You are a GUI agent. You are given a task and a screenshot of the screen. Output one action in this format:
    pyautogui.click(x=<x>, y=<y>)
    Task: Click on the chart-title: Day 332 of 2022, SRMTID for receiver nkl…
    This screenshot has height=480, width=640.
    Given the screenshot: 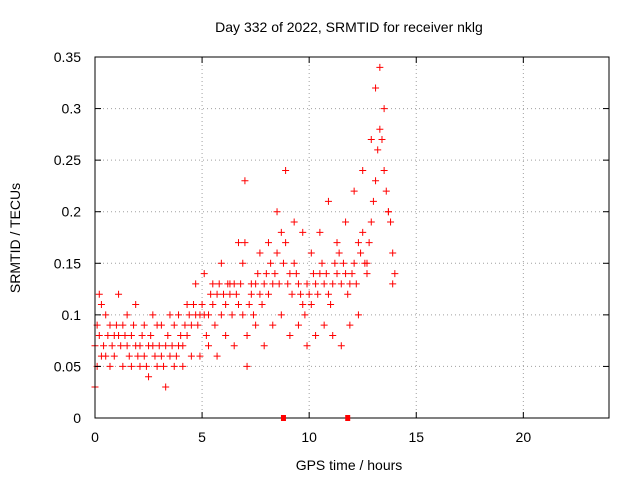 What is the action you would take?
    pyautogui.click(x=349, y=27)
    